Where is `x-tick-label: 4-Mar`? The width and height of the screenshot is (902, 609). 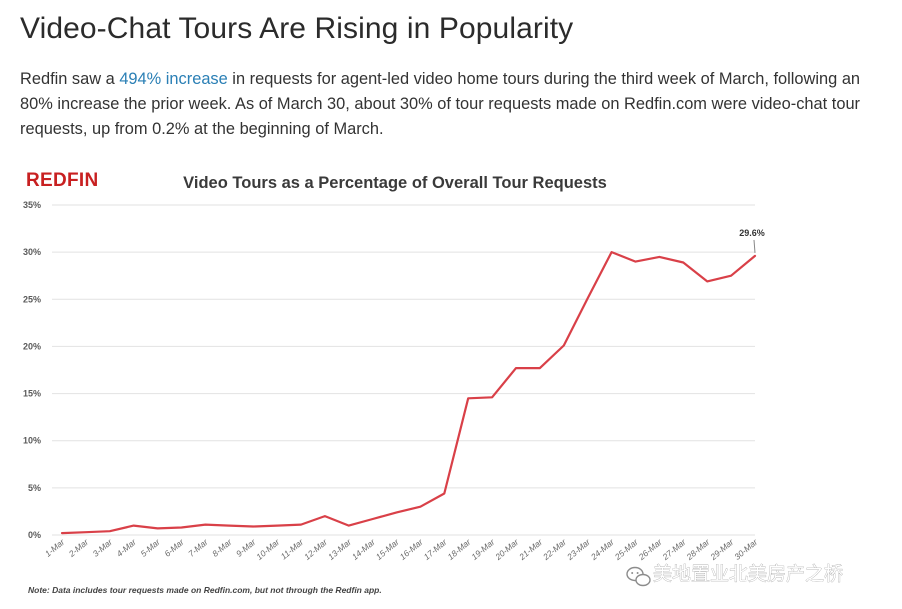
x-tick-label: 4-Mar is located at coordinates (127, 547).